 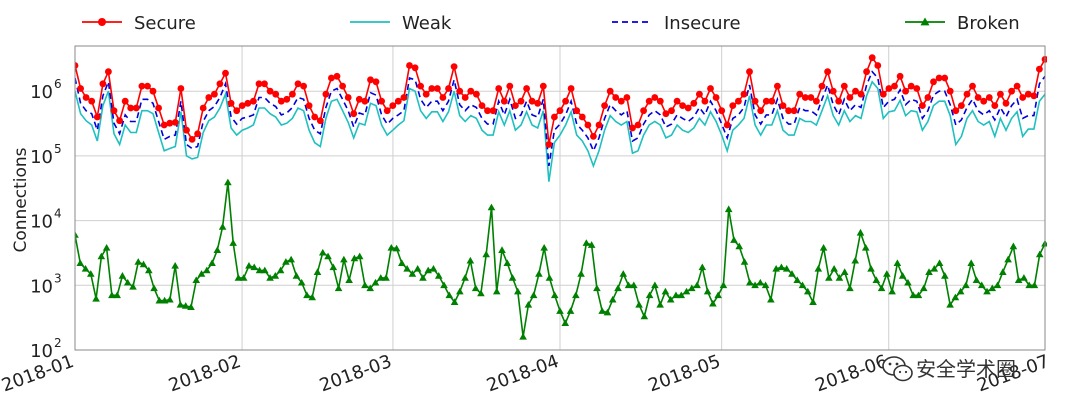 I want to click on x-tick-label: 2018-02, so click(x=205, y=373).